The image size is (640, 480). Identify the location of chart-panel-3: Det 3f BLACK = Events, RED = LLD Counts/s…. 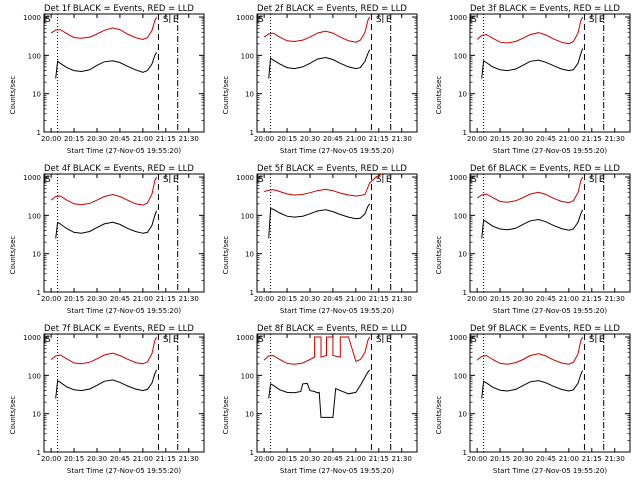
(532, 80).